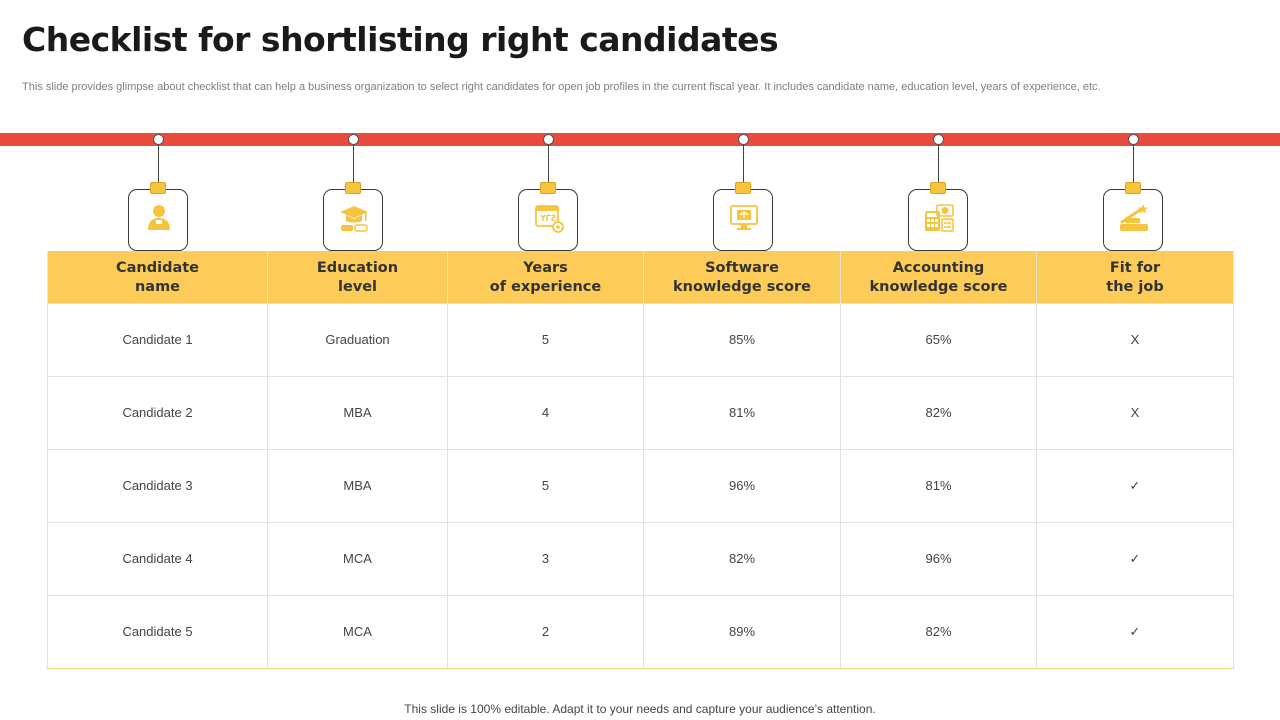 Image resolution: width=1280 pixels, height=720 pixels. I want to click on cell-accounting-score: 81%, so click(938, 485).